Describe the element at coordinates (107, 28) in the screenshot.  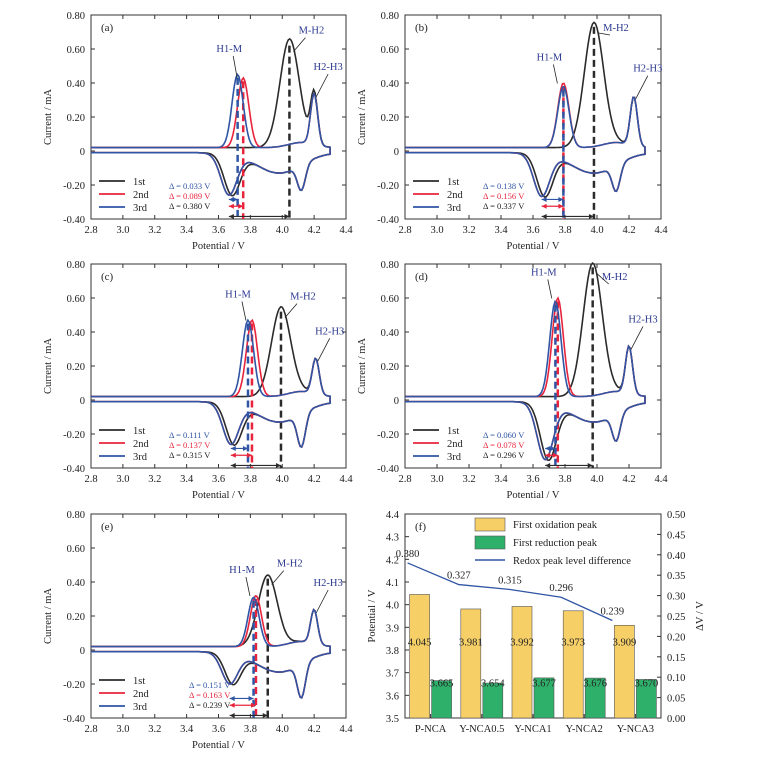
I see `panel-label: (a)` at that location.